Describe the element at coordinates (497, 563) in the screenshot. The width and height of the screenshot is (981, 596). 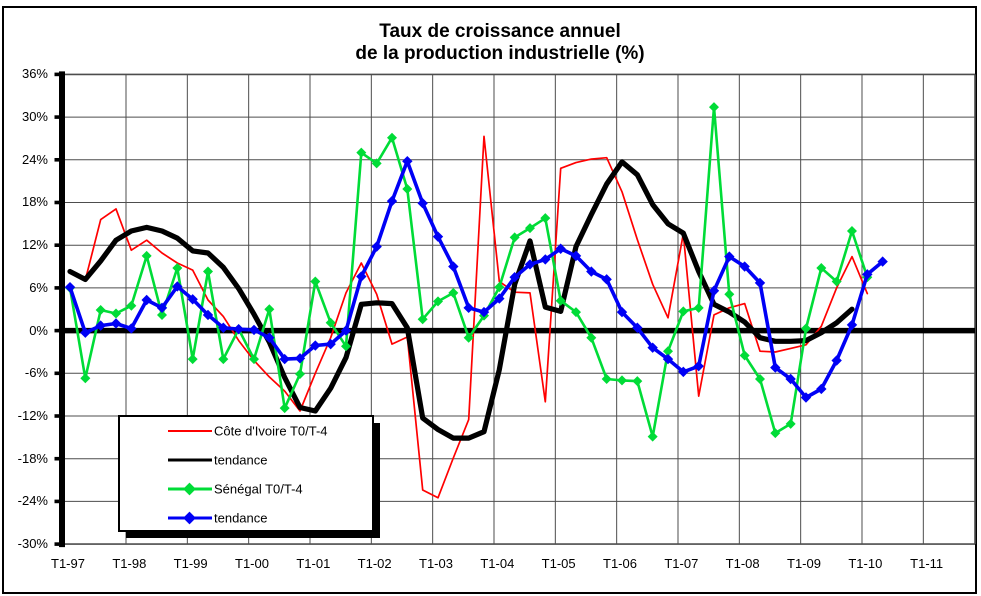
I see `x-tick-label: T1-04` at that location.